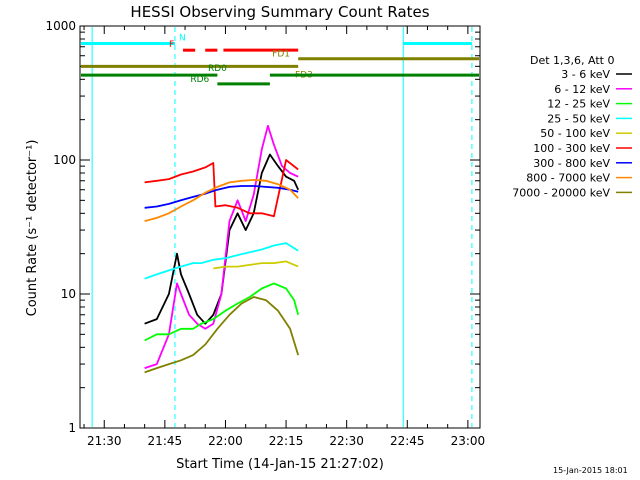  Describe the element at coordinates (165, 441) in the screenshot. I see `x-tick-label: 21:45` at that location.